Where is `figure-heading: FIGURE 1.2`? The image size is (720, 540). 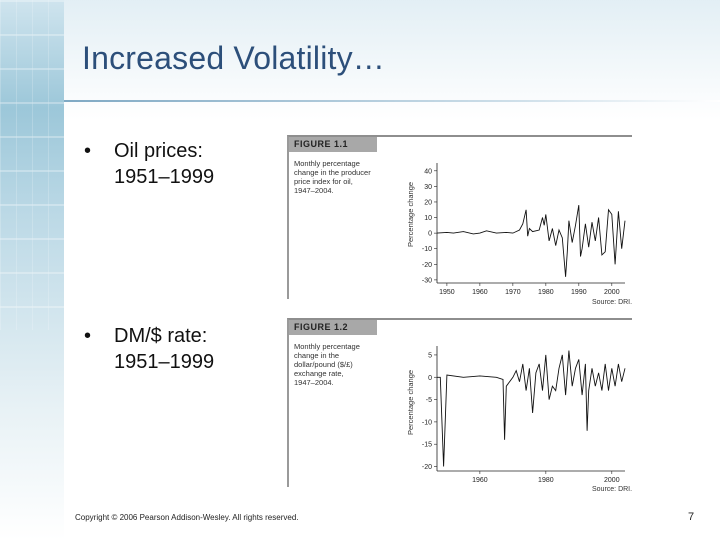 figure-heading: FIGURE 1.2 is located at coordinates (321, 327).